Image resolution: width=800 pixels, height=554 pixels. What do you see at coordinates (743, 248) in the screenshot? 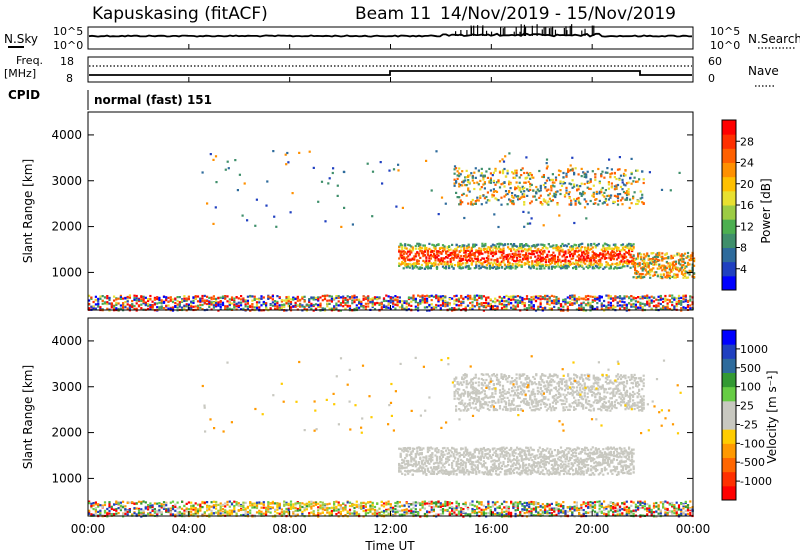
I see `colorbar-tick-label: 8` at bounding box center [743, 248].